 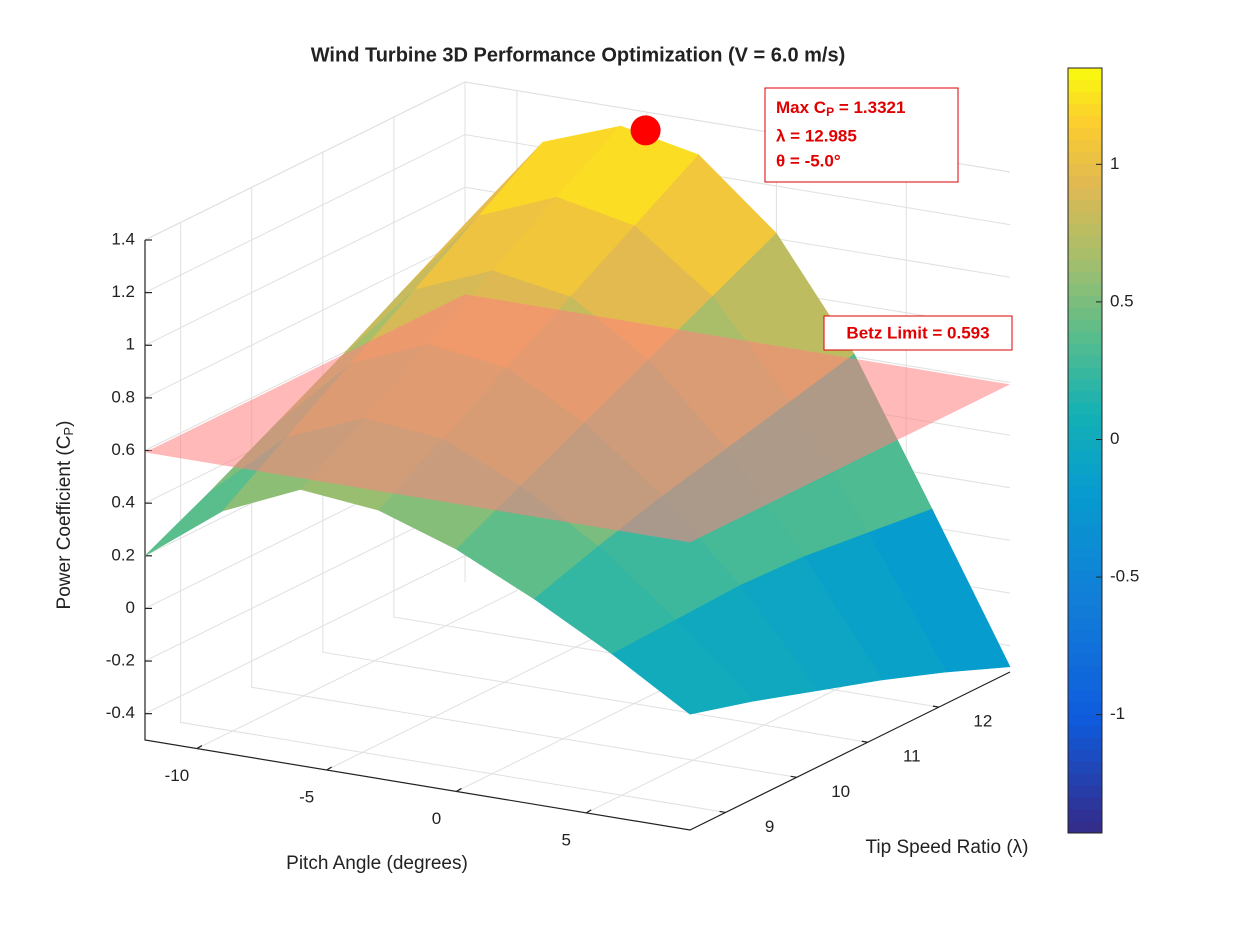 I want to click on z-tick-label: 0.2, so click(x=123, y=554).